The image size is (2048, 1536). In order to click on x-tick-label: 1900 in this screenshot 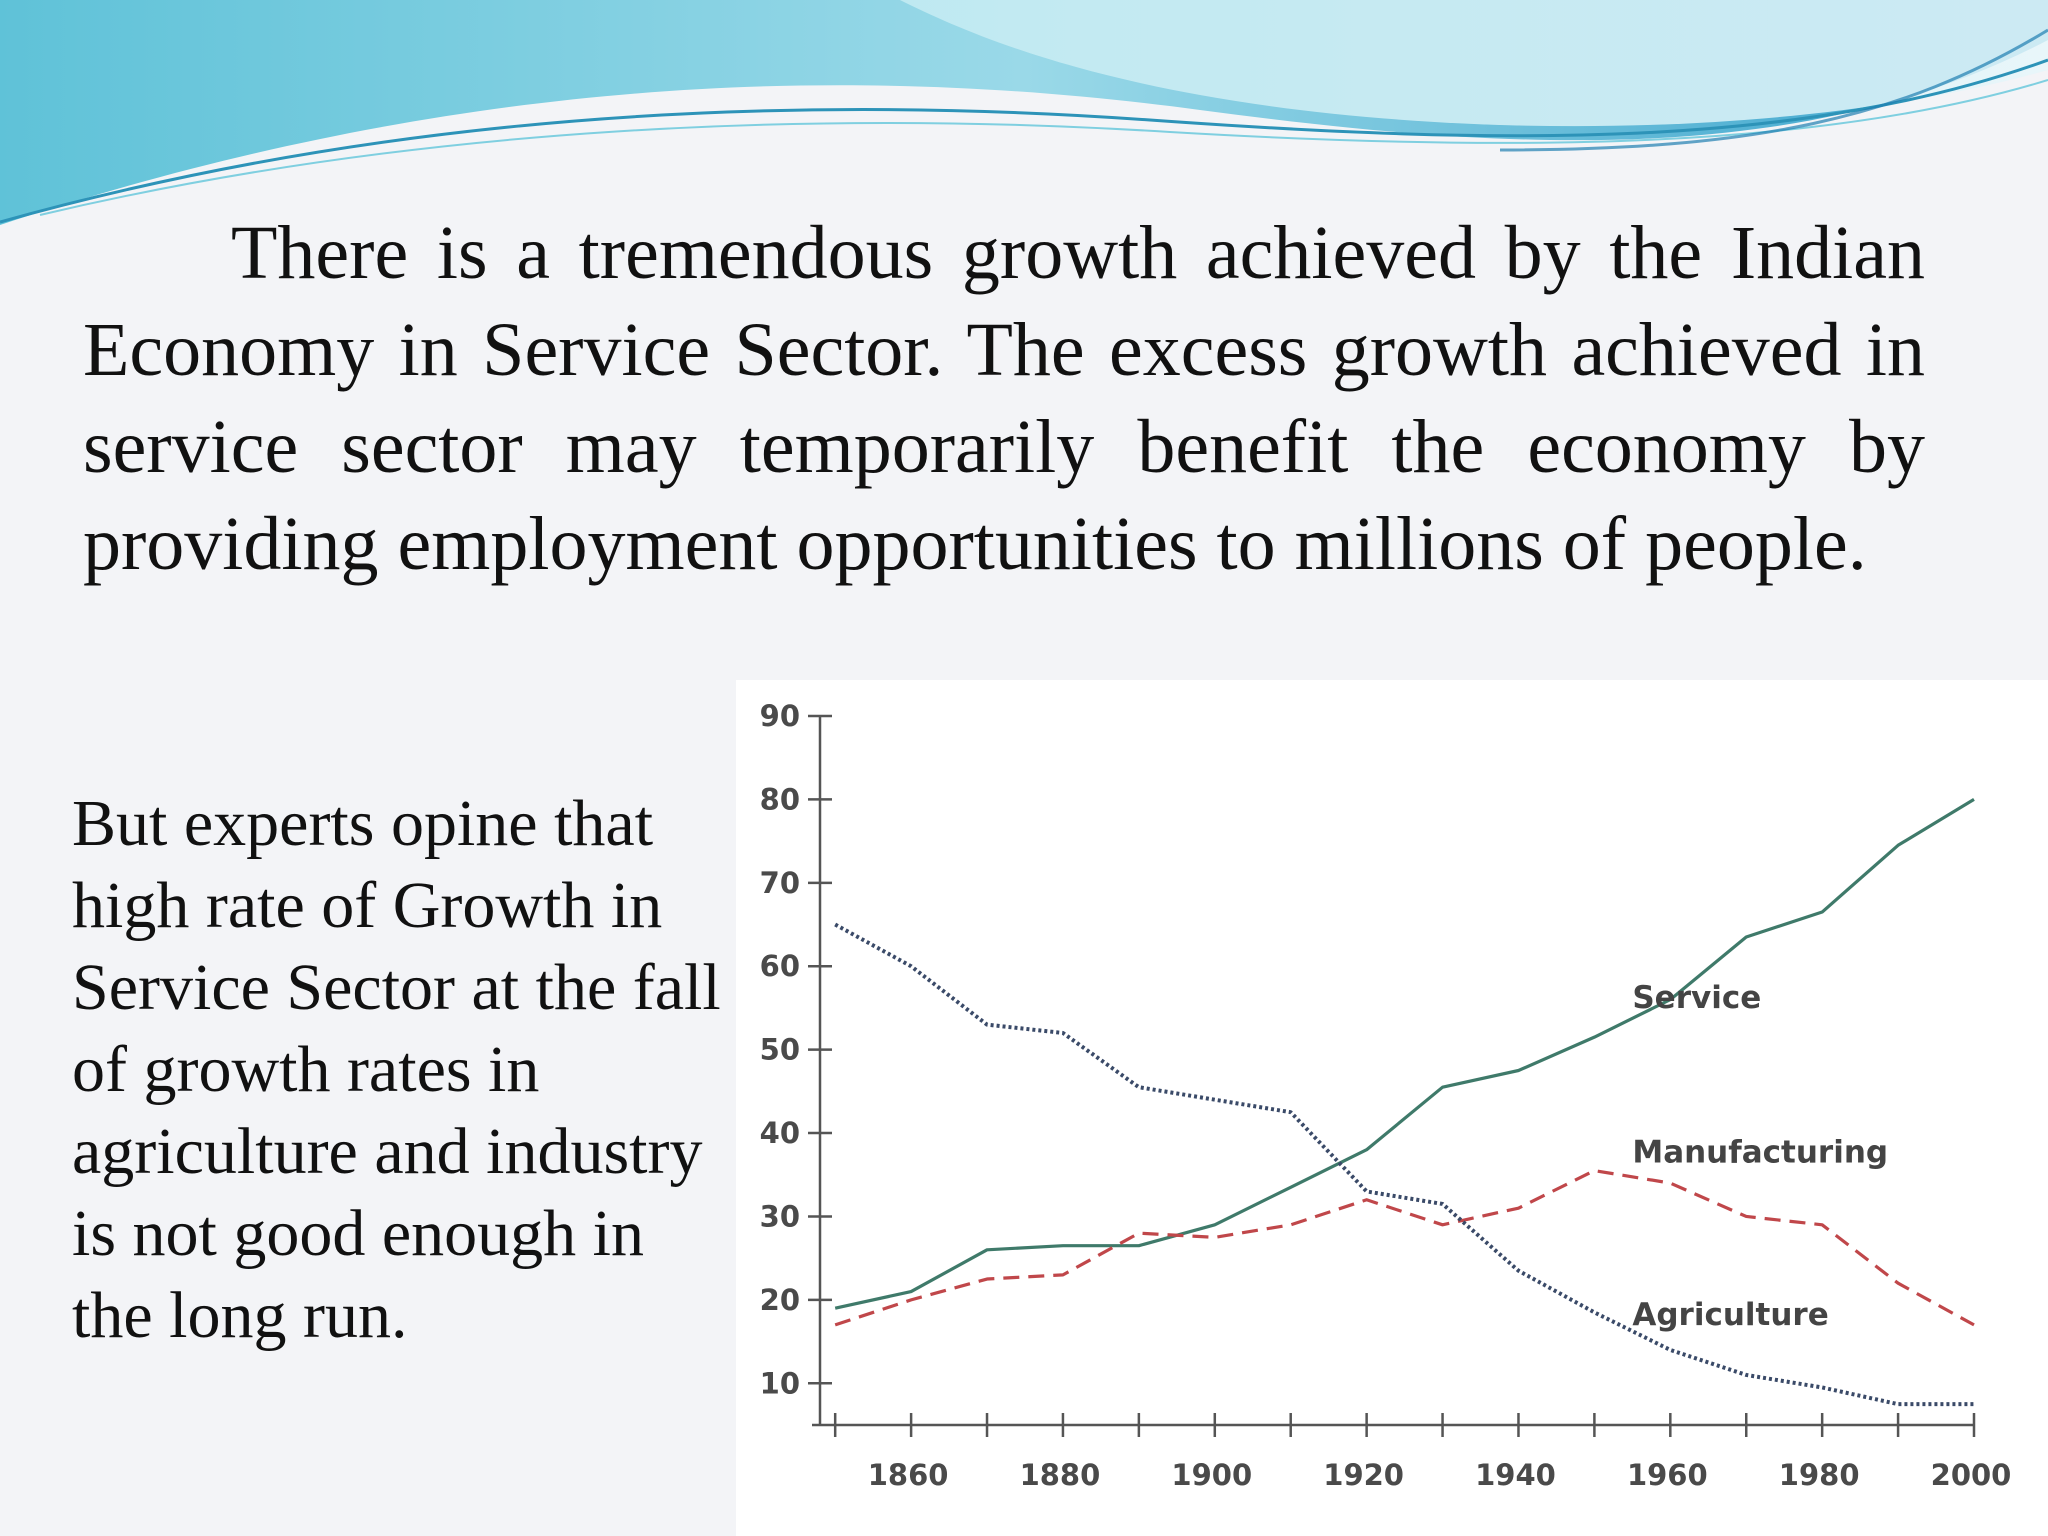, I will do `click(1211, 1475)`.